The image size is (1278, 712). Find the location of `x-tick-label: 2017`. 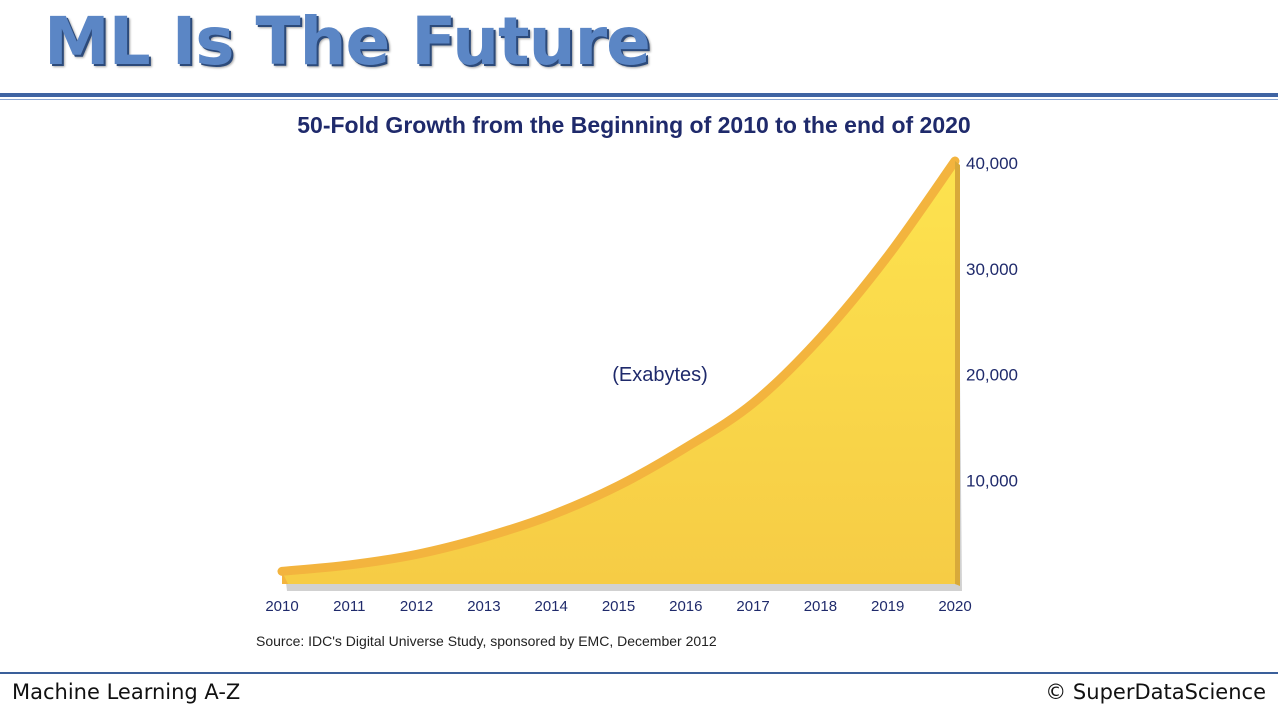

x-tick-label: 2017 is located at coordinates (752, 606).